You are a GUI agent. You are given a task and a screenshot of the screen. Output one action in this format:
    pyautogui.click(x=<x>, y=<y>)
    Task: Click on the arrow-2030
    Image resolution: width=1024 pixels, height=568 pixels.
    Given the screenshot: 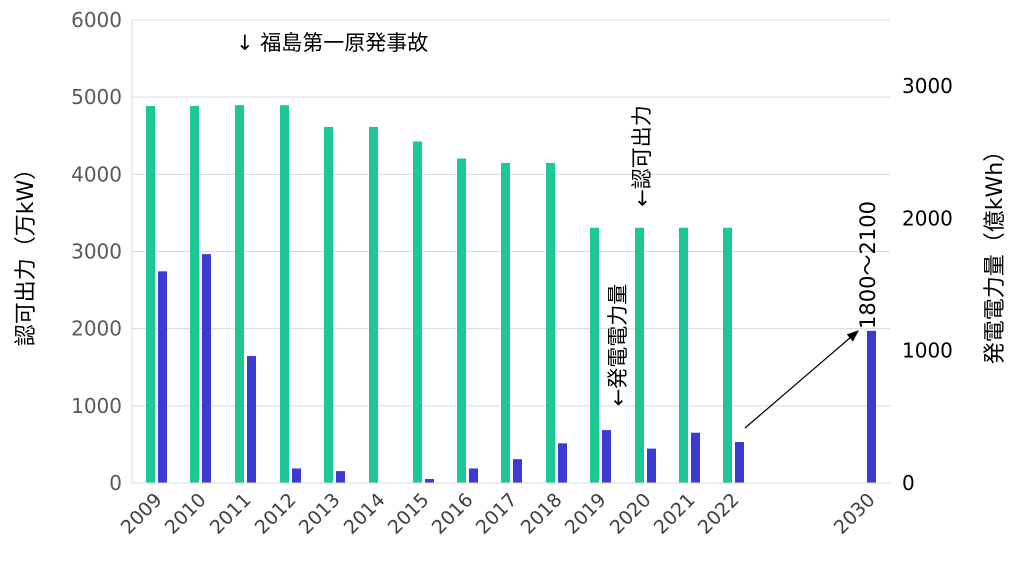 What is the action you would take?
    pyautogui.click(x=801, y=379)
    